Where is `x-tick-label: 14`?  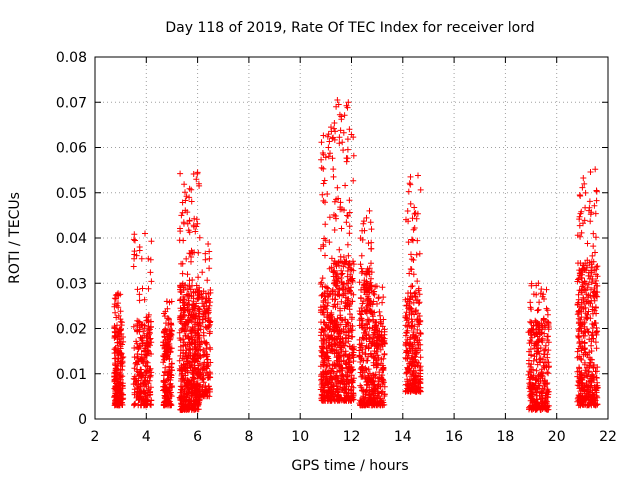 x-tick-label: 14 is located at coordinates (403, 437).